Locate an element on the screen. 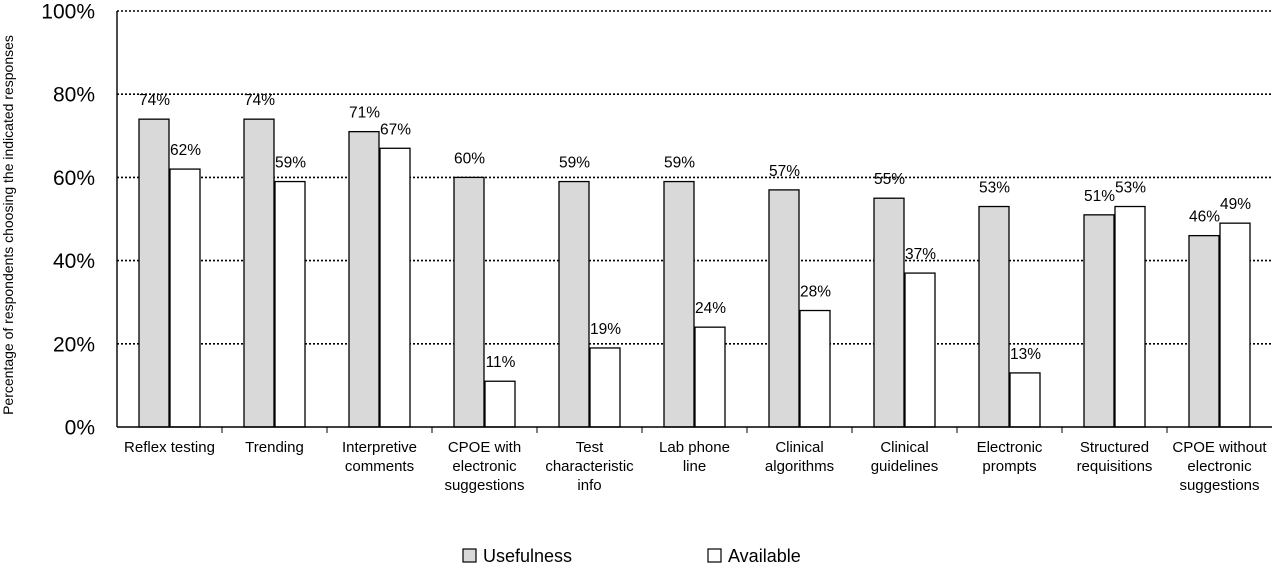  legend-swatch-available is located at coordinates (714, 555).